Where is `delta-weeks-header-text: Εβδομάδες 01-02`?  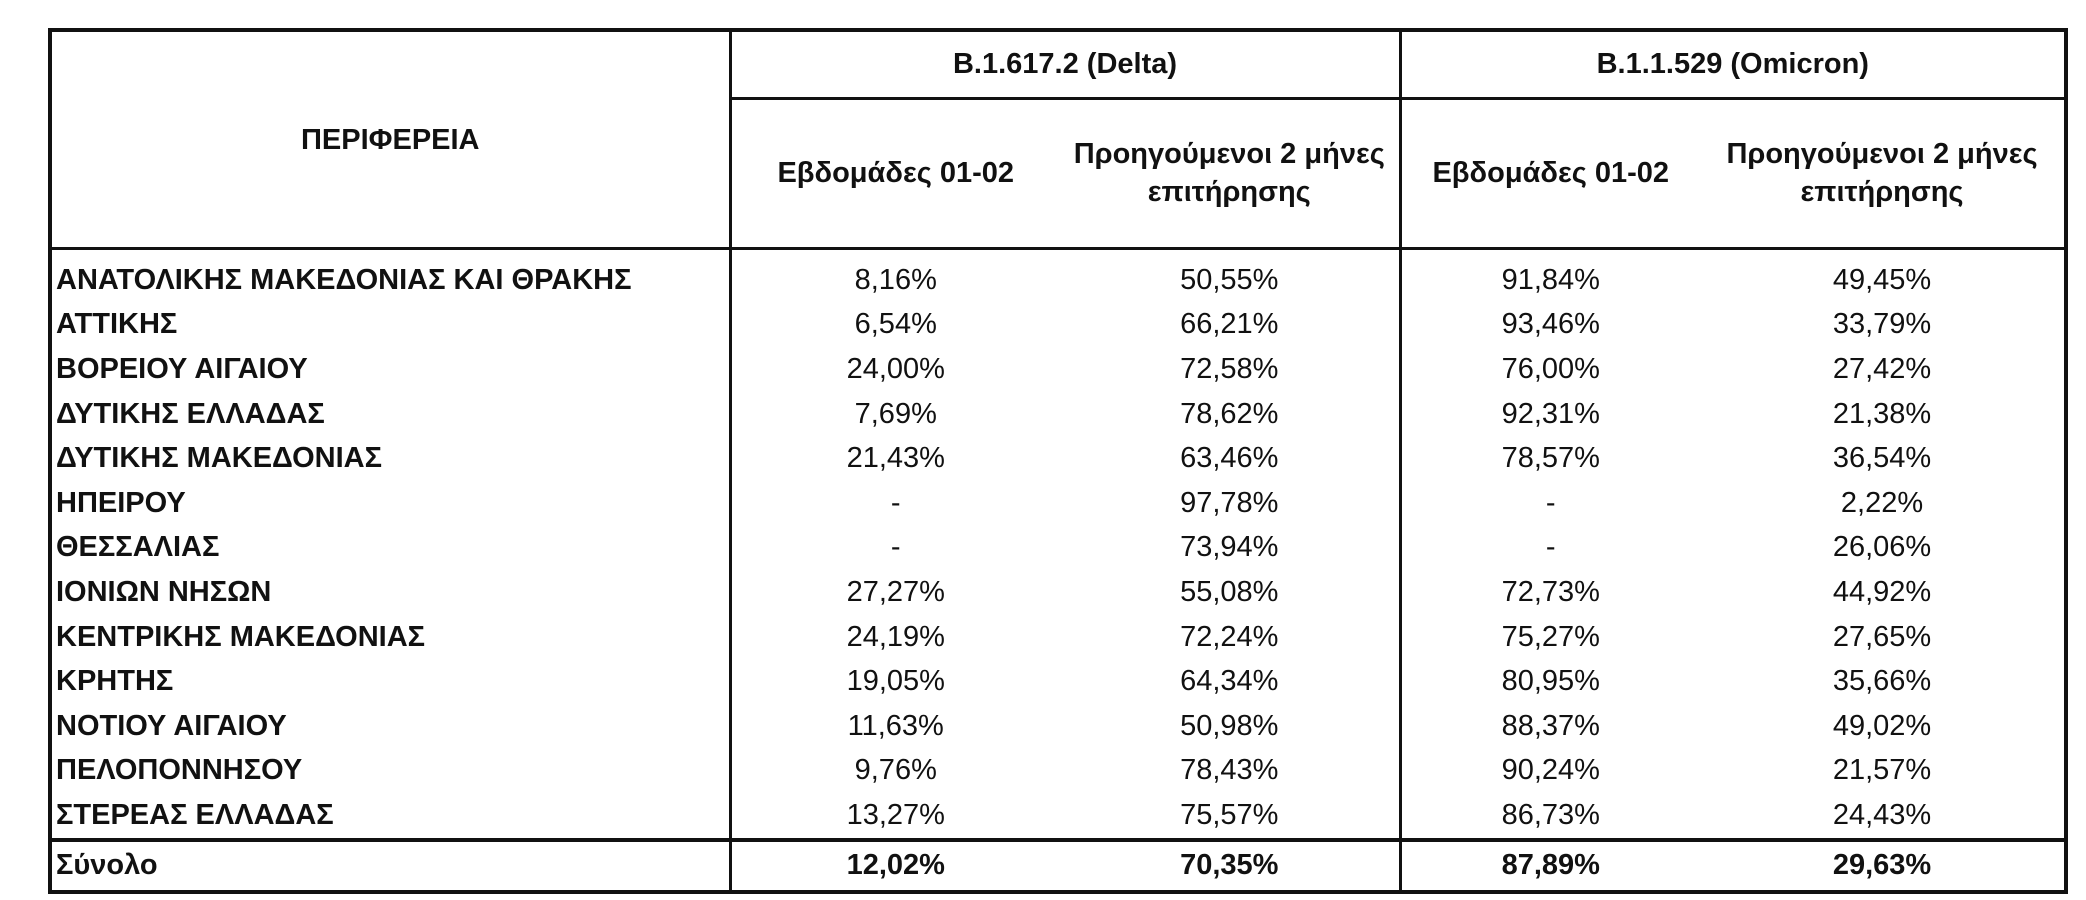
delta-weeks-header-text: Εβδομάδες 01-02 is located at coordinates (896, 173).